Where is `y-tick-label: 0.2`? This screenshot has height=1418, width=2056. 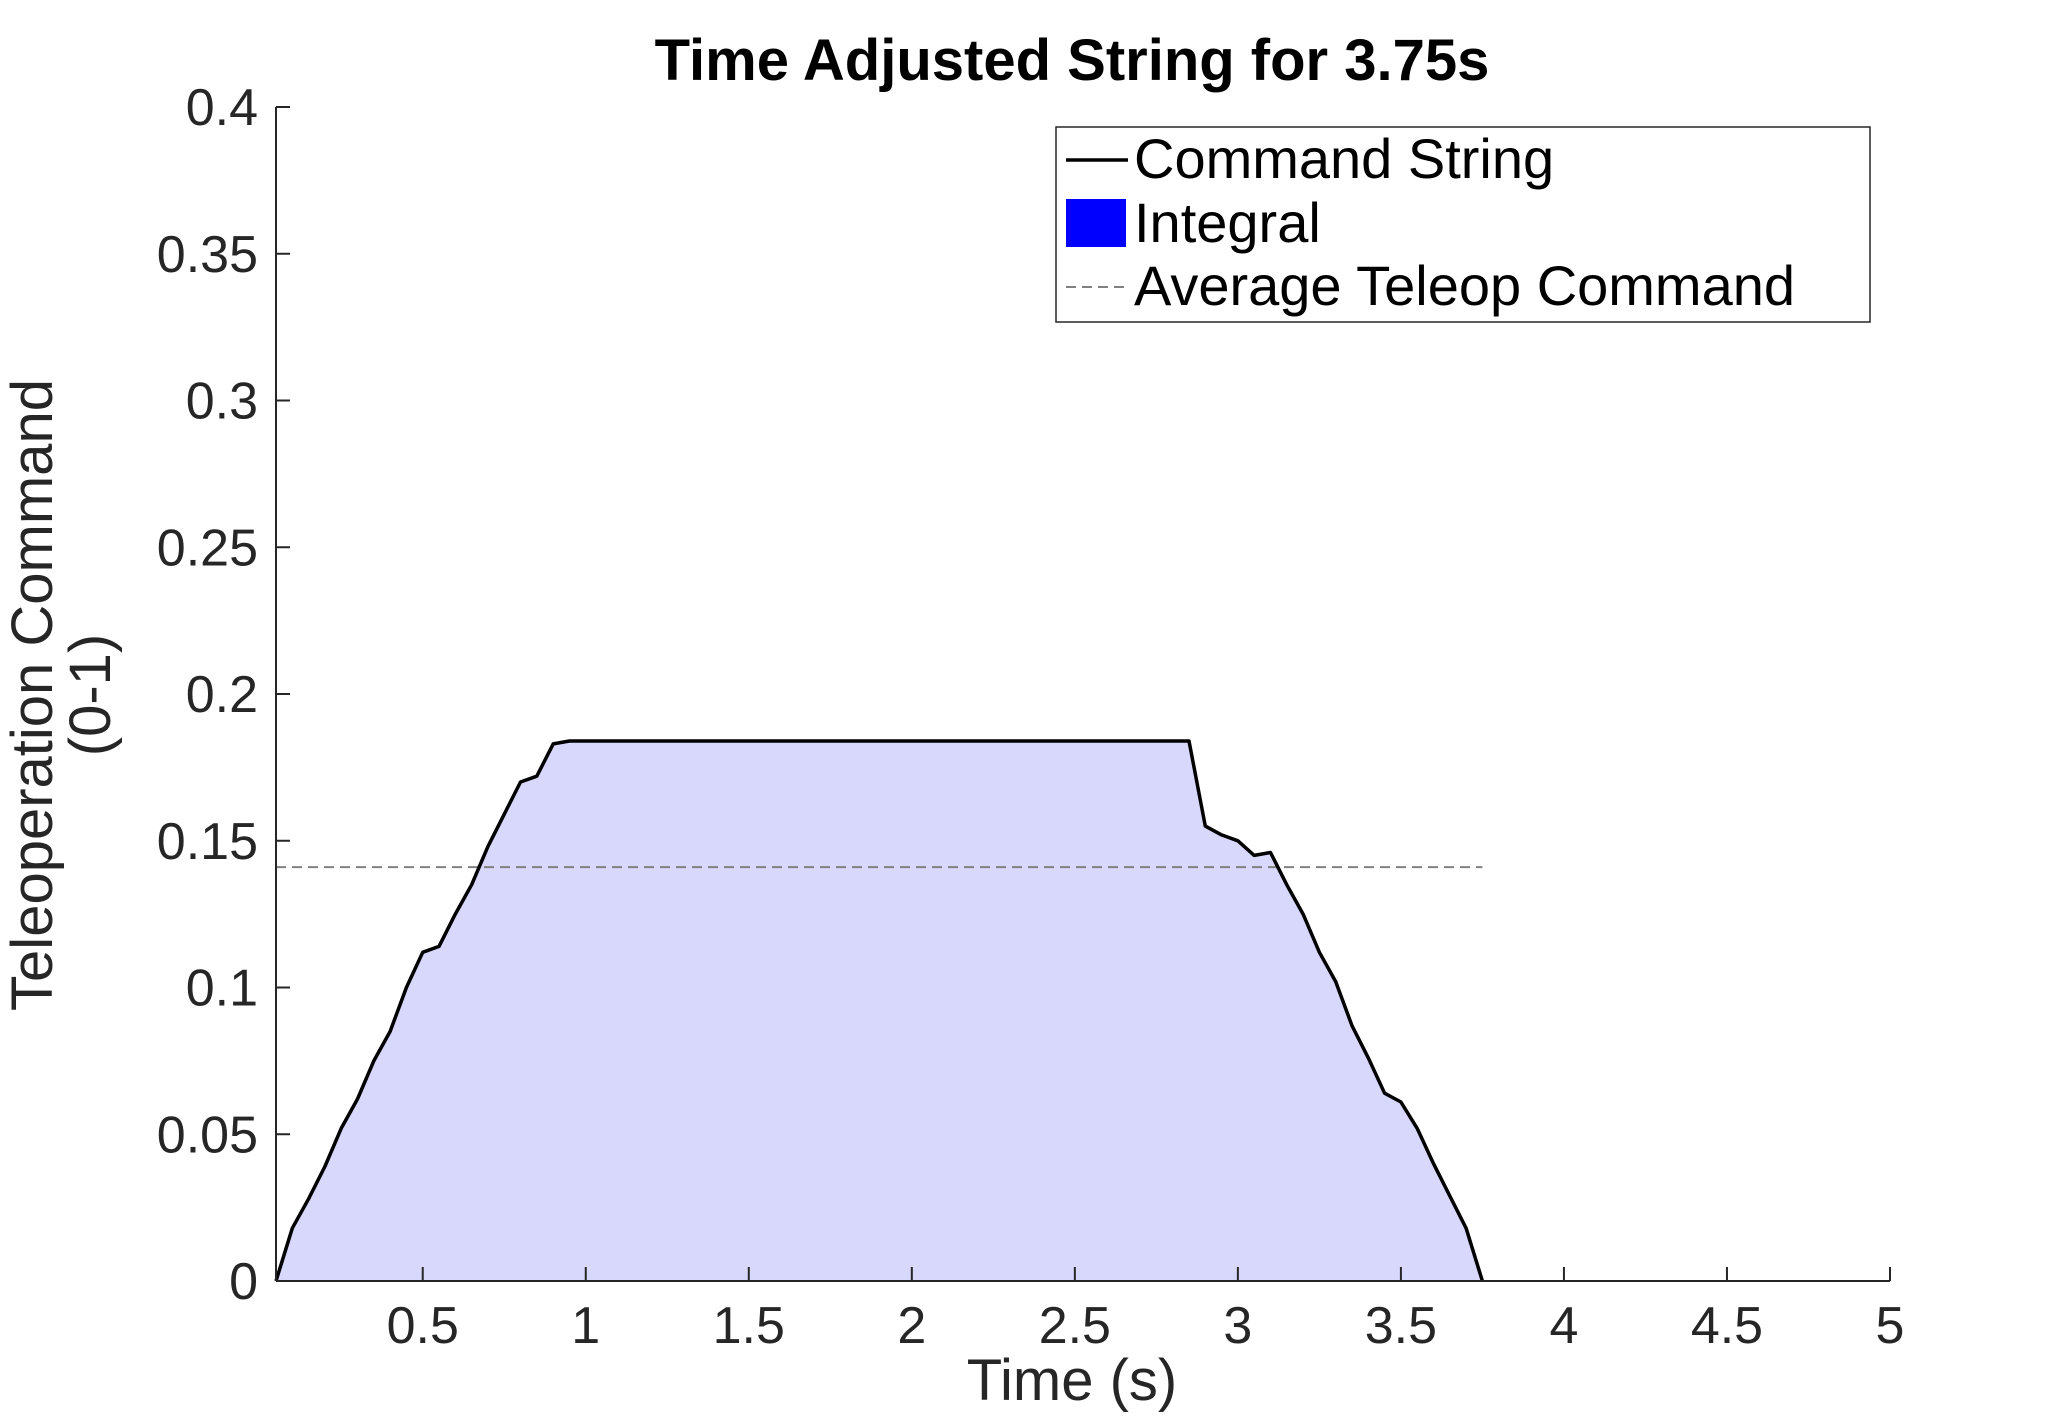
y-tick-label: 0.2 is located at coordinates (222, 695).